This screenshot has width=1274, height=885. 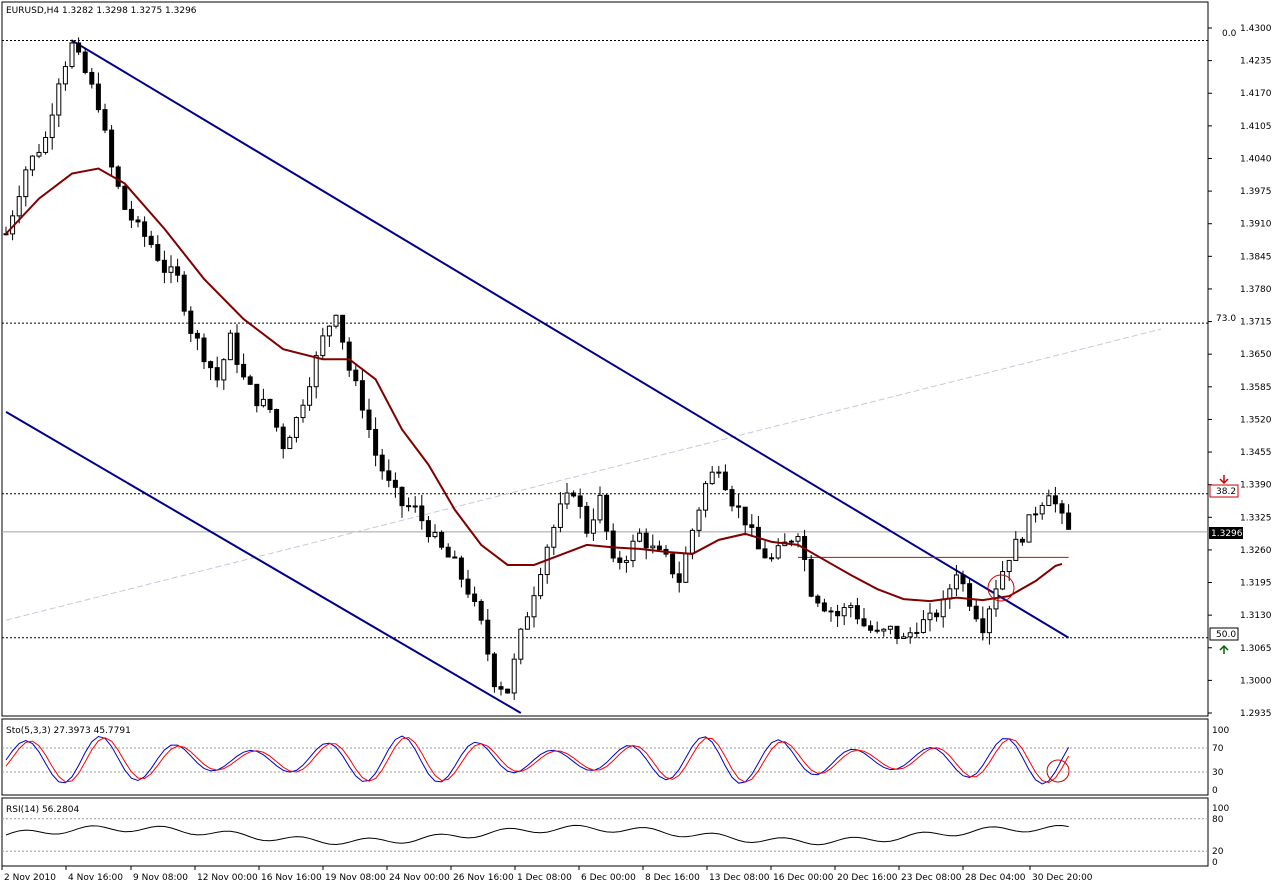 What do you see at coordinates (739, 878) in the screenshot?
I see `x-tick-label: 13 Dec 08:00` at bounding box center [739, 878].